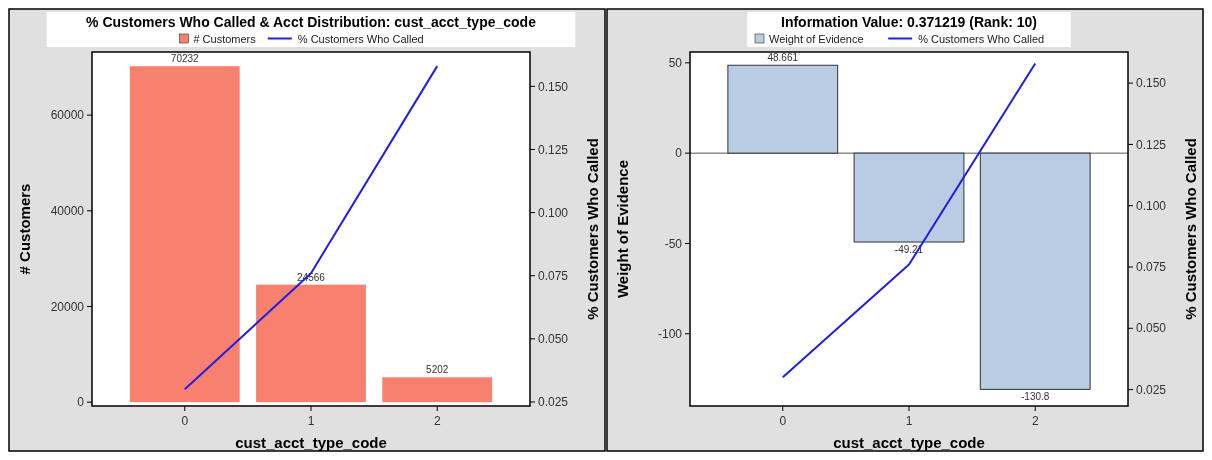 This screenshot has width=1212, height=460. What do you see at coordinates (311, 22) in the screenshot?
I see `chart-title: % Customers Who Called & Acct Distribution: cust_acct_type_code` at bounding box center [311, 22].